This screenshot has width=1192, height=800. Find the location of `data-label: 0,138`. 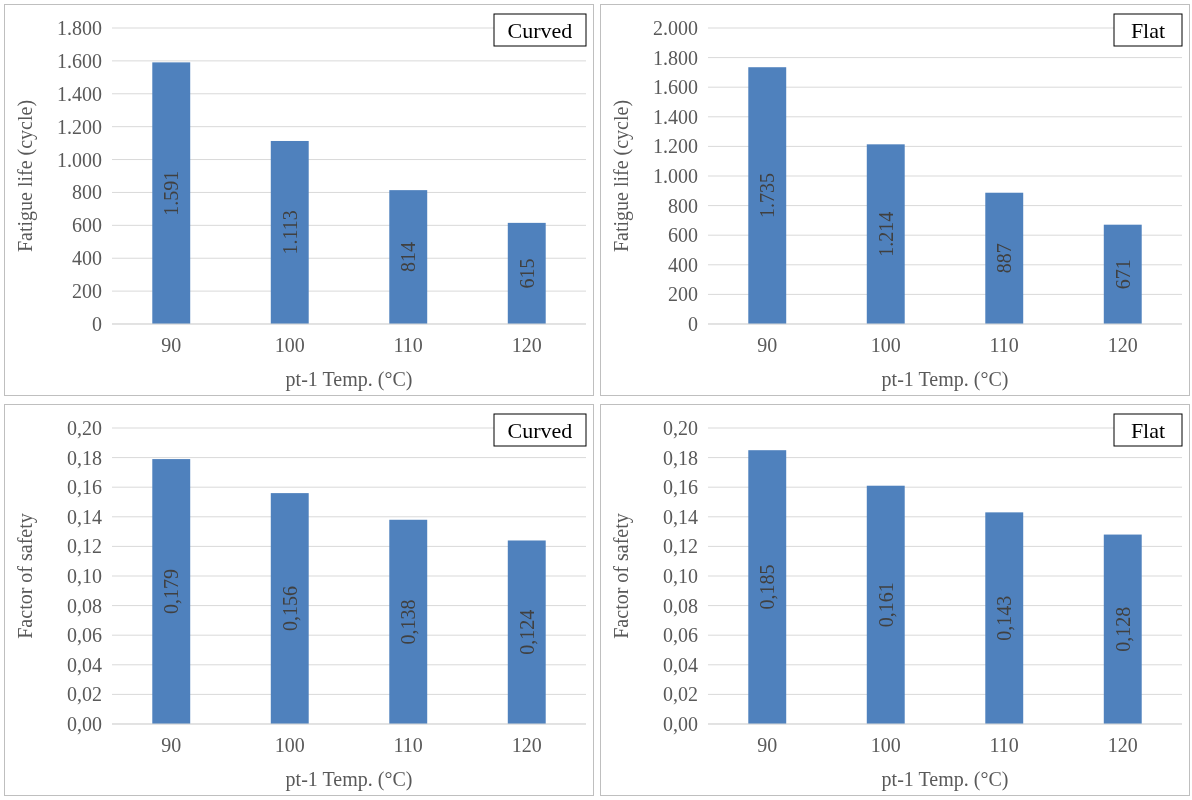

data-label: 0,138 is located at coordinates (408, 622).